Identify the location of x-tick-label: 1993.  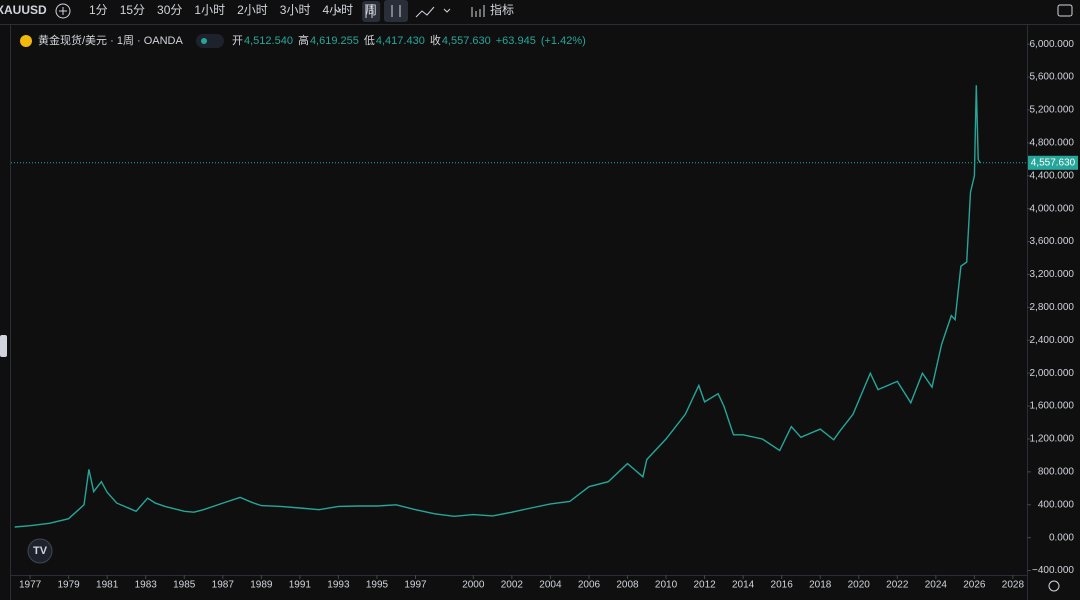
(338, 585).